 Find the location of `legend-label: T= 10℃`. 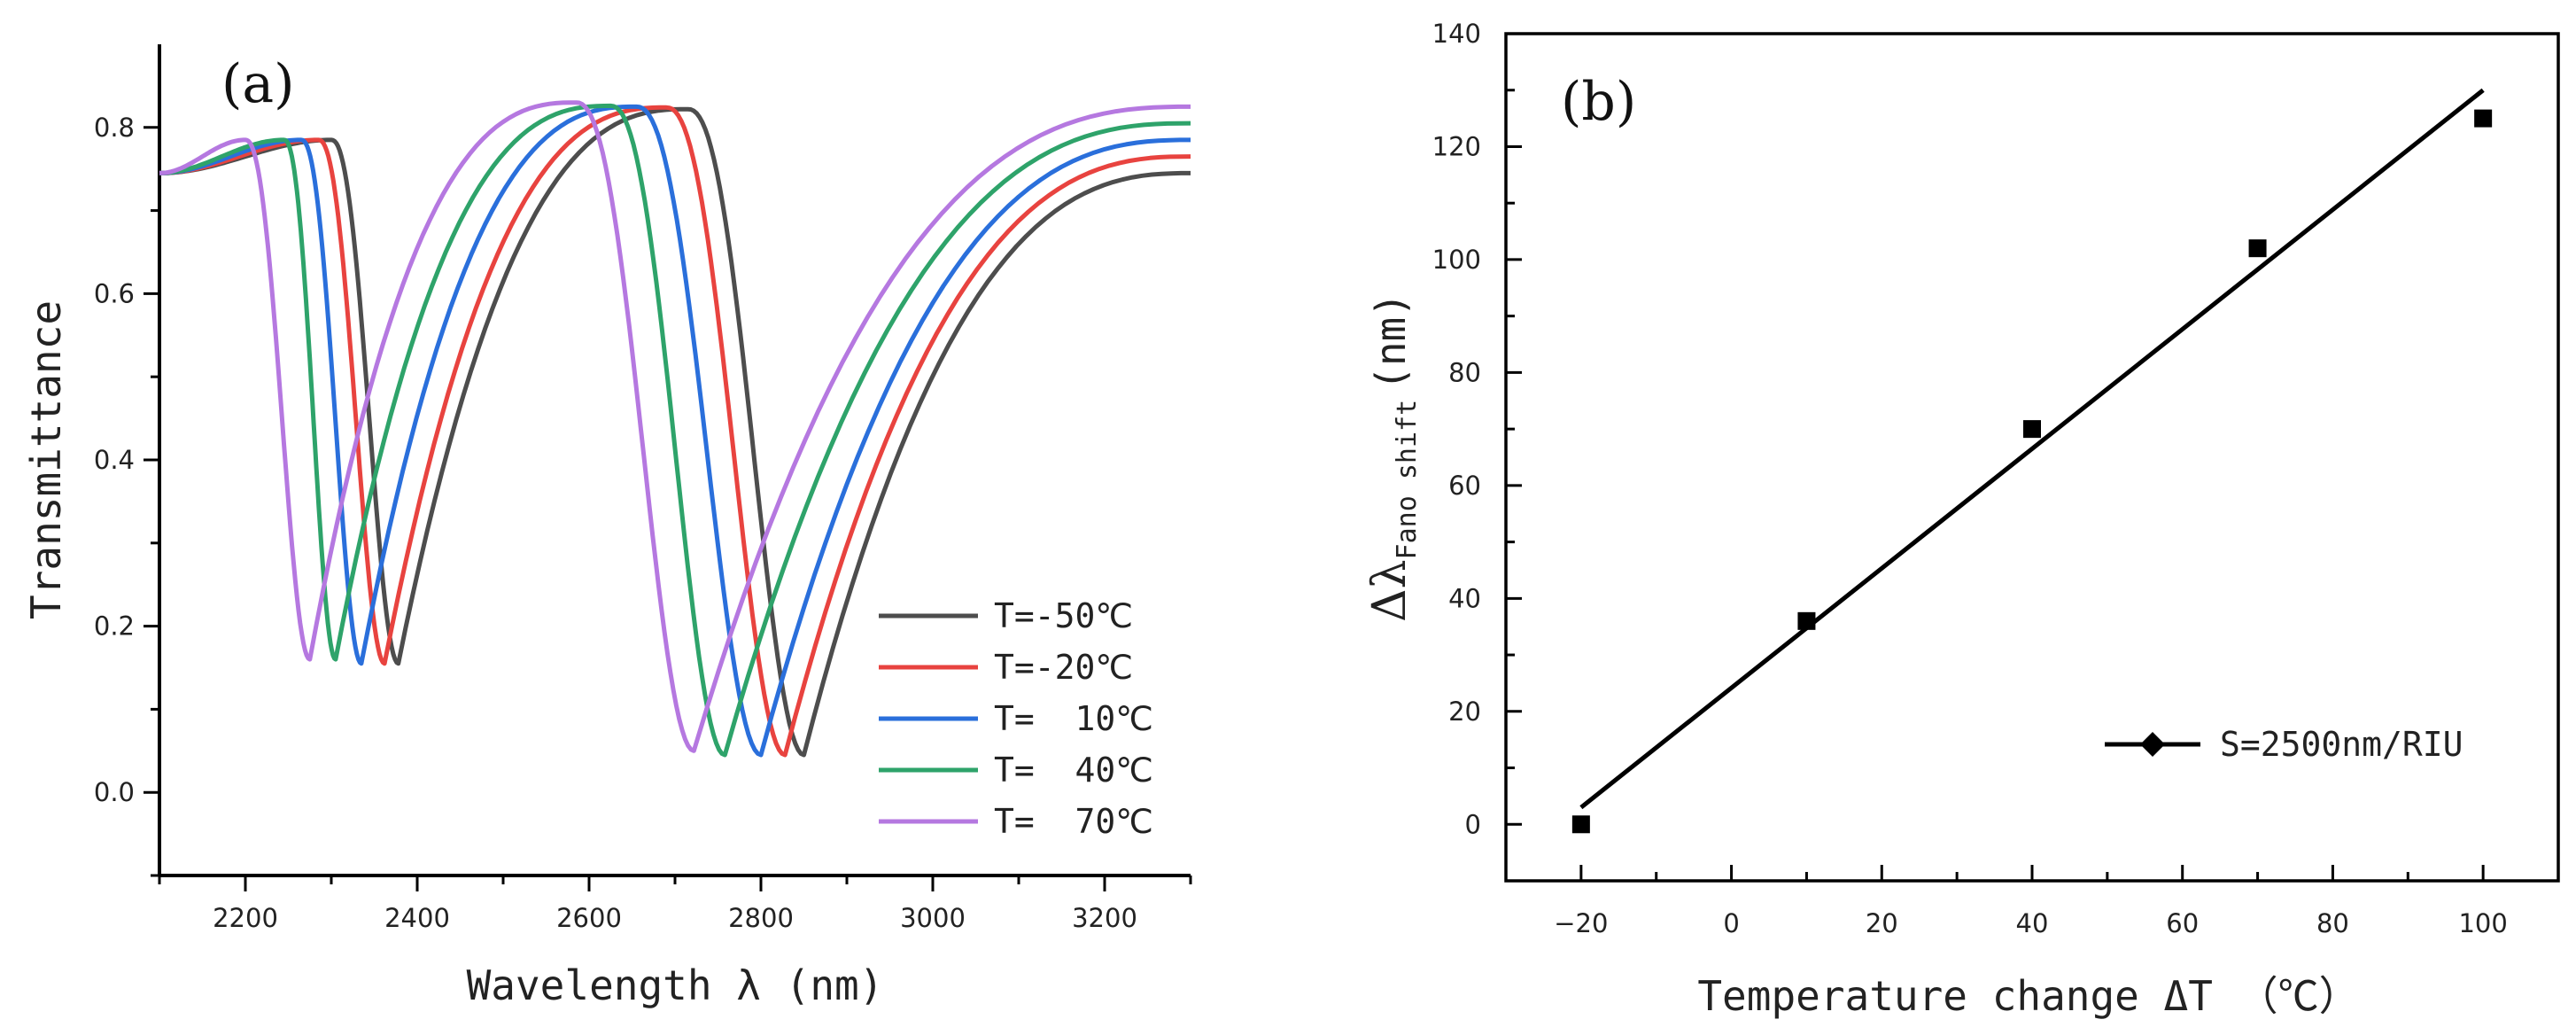

legend-label: T= 10℃ is located at coordinates (1073, 718).